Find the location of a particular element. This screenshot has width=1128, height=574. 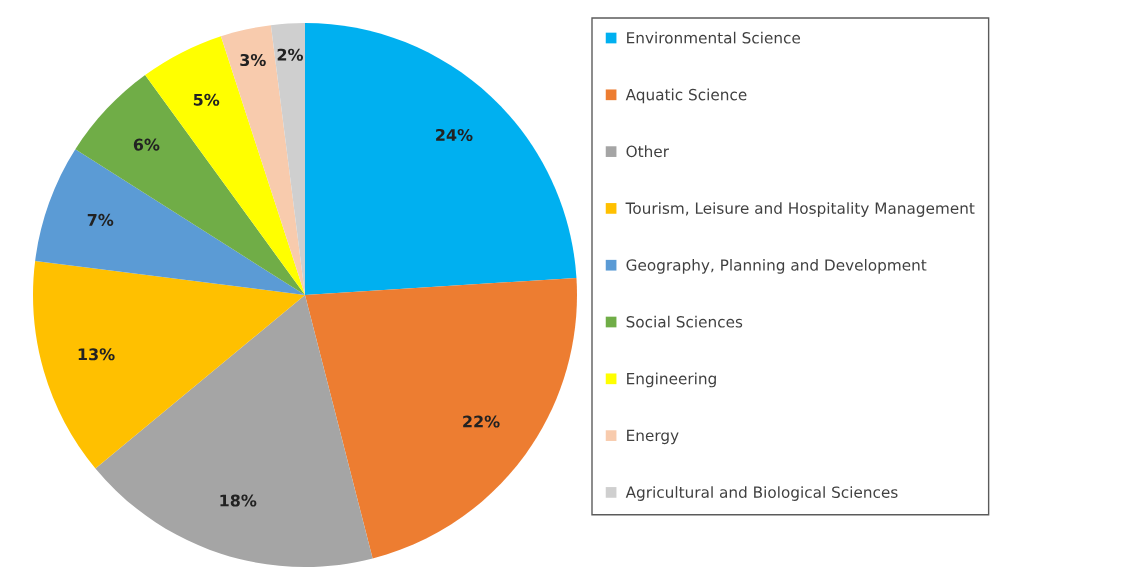

legend-label: Engineering is located at coordinates (671, 380).